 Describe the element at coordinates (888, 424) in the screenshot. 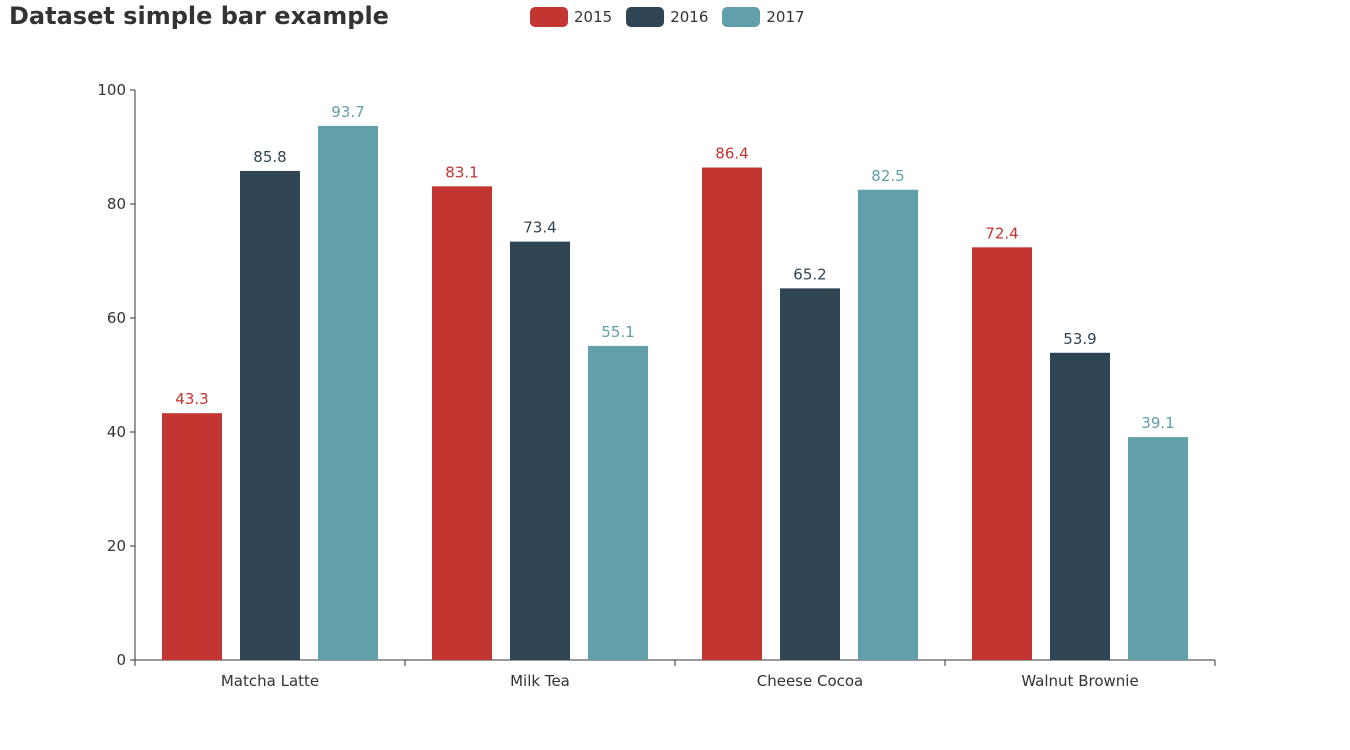

I see `bar-cheese-cocoa-2017` at that location.